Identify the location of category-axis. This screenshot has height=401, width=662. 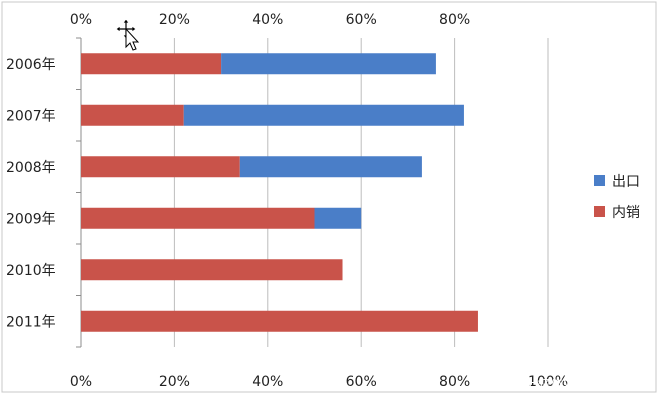
(79, 192).